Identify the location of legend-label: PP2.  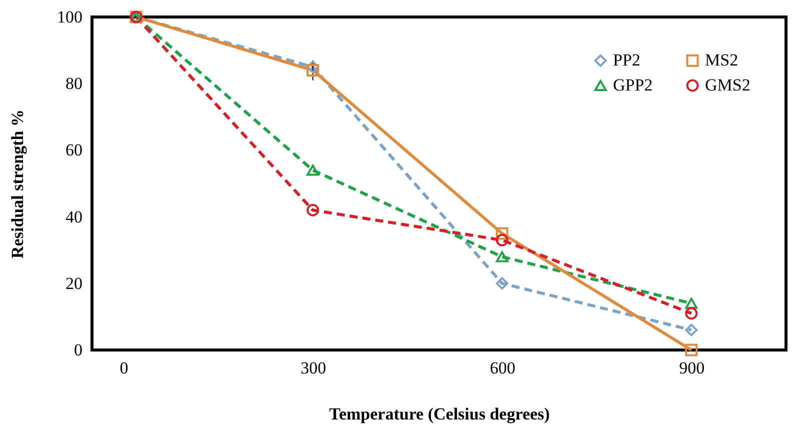
(626, 60).